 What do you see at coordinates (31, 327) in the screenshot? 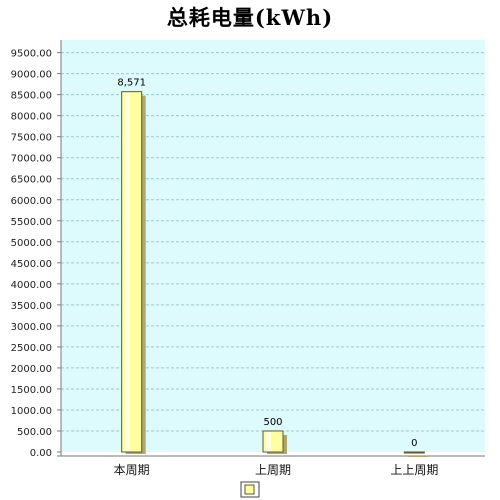
I see `y-tick-label: 3000.00` at bounding box center [31, 327].